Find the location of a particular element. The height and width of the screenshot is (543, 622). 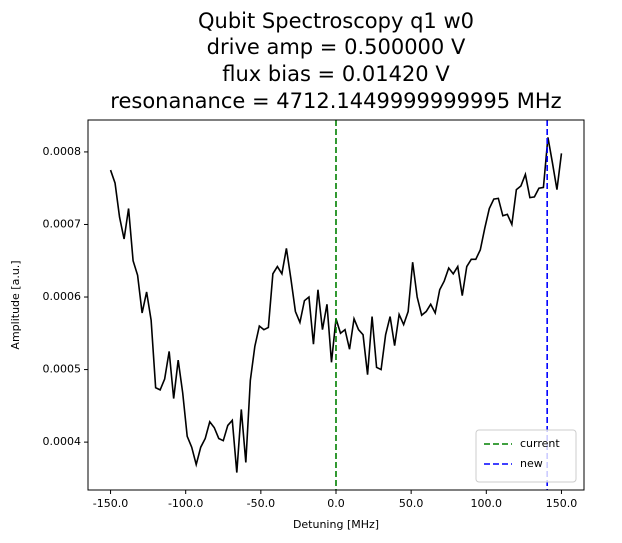

chart-title: drive amp = 0.500000 V is located at coordinates (336, 47).